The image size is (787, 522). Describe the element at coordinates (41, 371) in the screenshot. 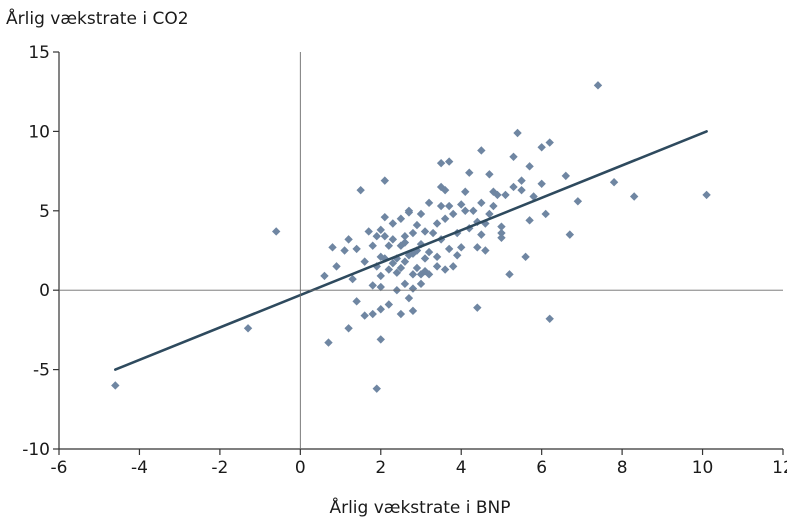

I see `y-tick-label: -5` at that location.